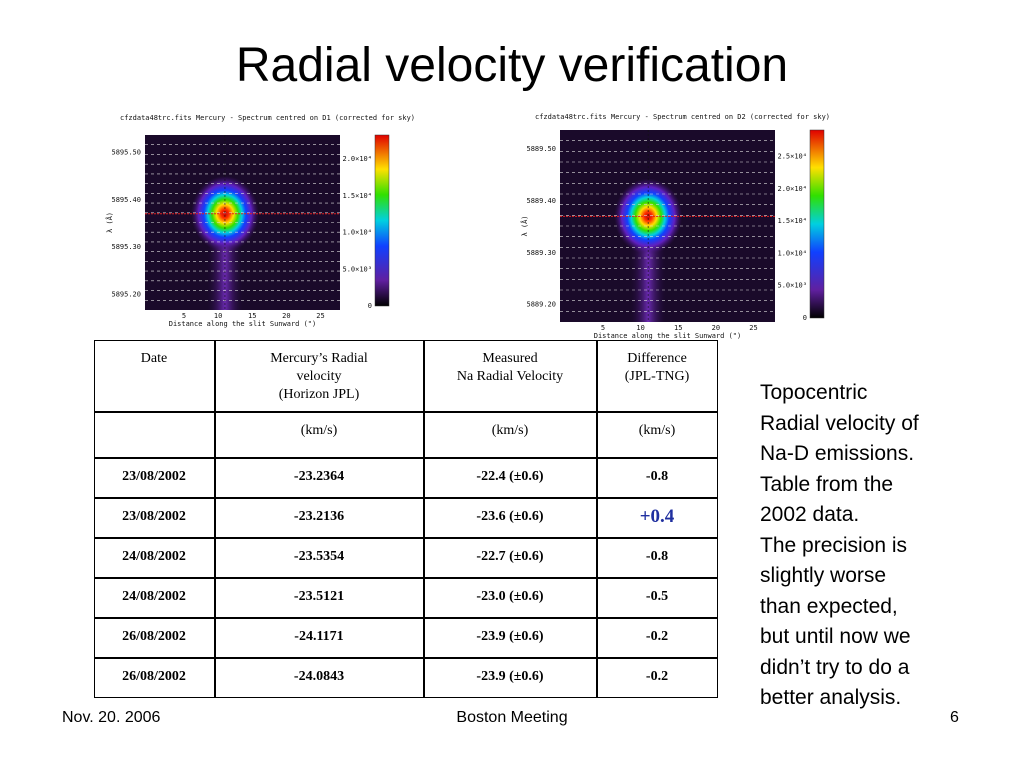  What do you see at coordinates (657, 597) in the screenshot?
I see `table-cell: -0.5` at bounding box center [657, 597].